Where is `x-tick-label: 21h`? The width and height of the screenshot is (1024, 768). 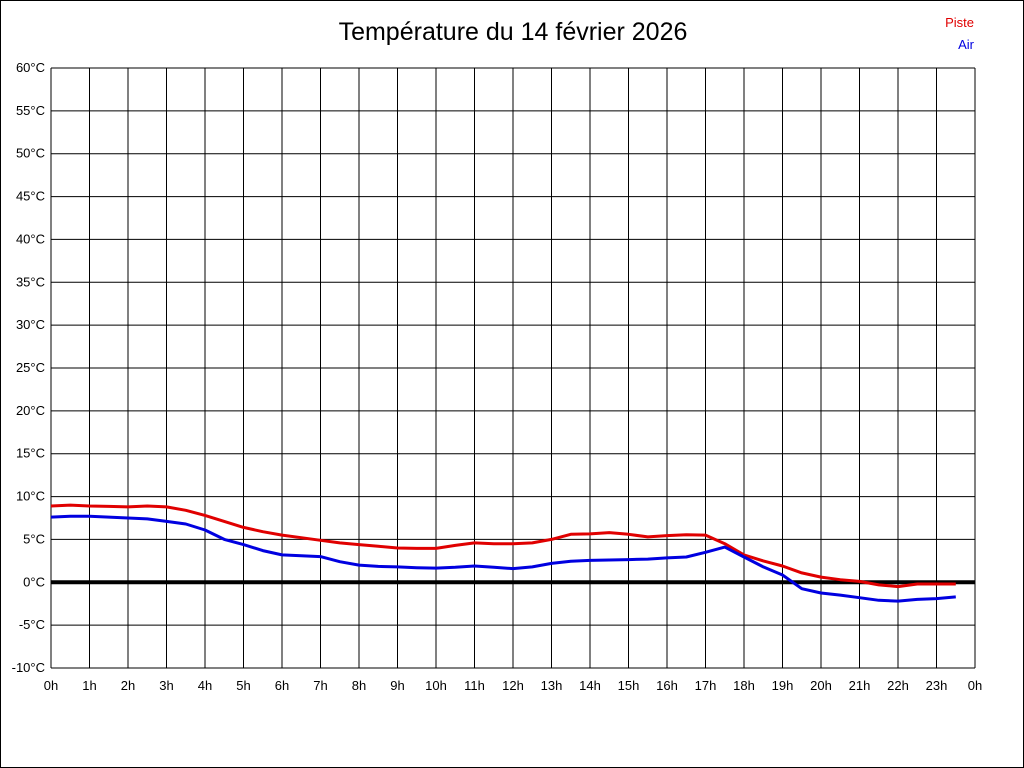
x-tick-label: 21h is located at coordinates (860, 685).